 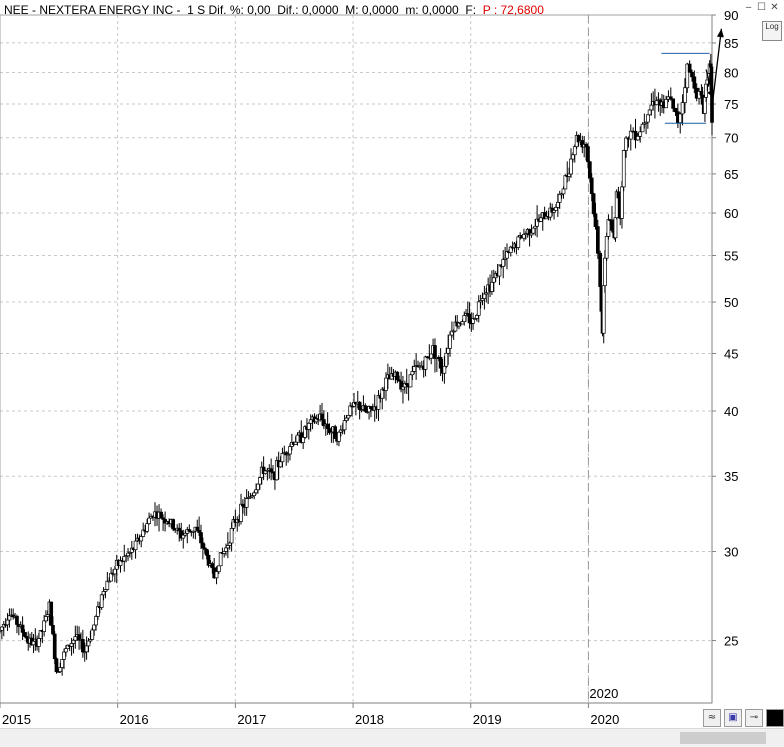 What do you see at coordinates (754, 718) in the screenshot?
I see `pin-icon: ⊸` at bounding box center [754, 718].